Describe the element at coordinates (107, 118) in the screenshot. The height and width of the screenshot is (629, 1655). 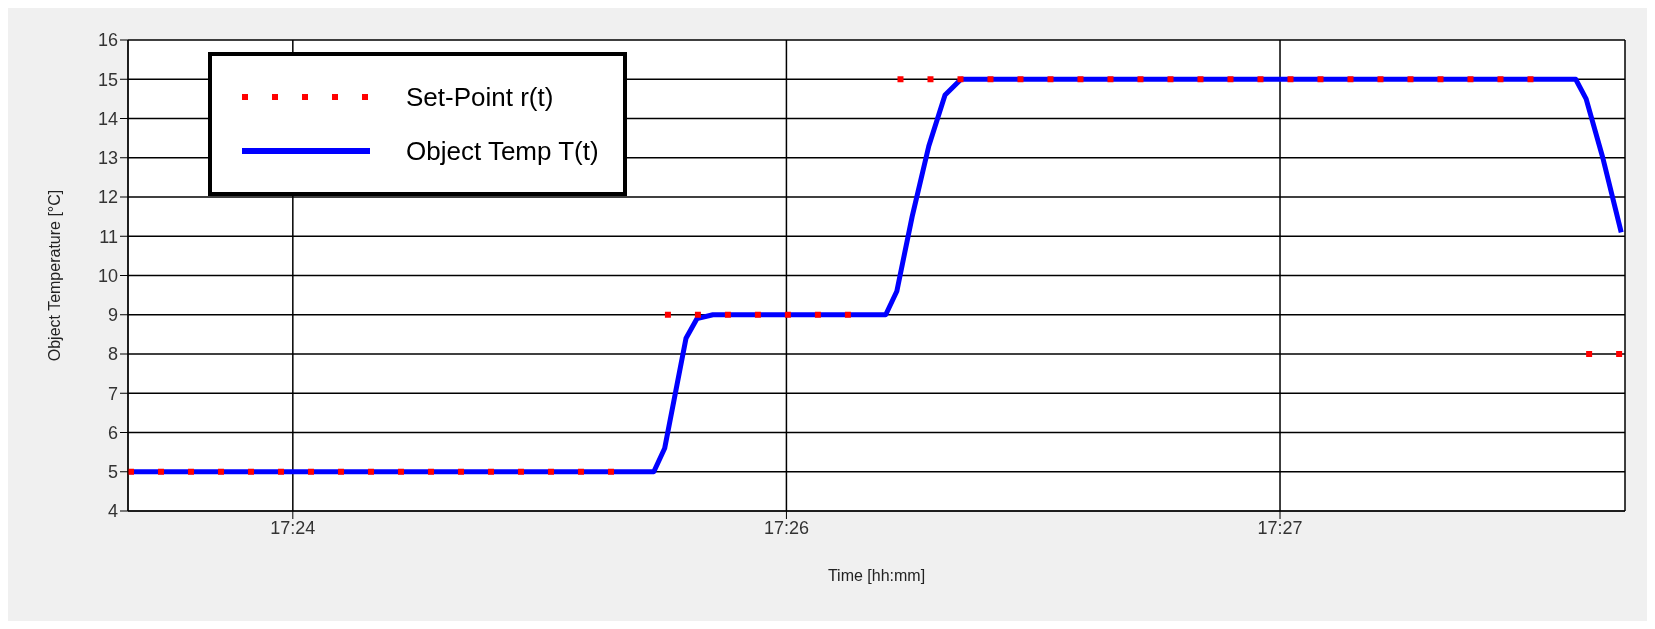
I see `y-tick-label: 14` at that location.